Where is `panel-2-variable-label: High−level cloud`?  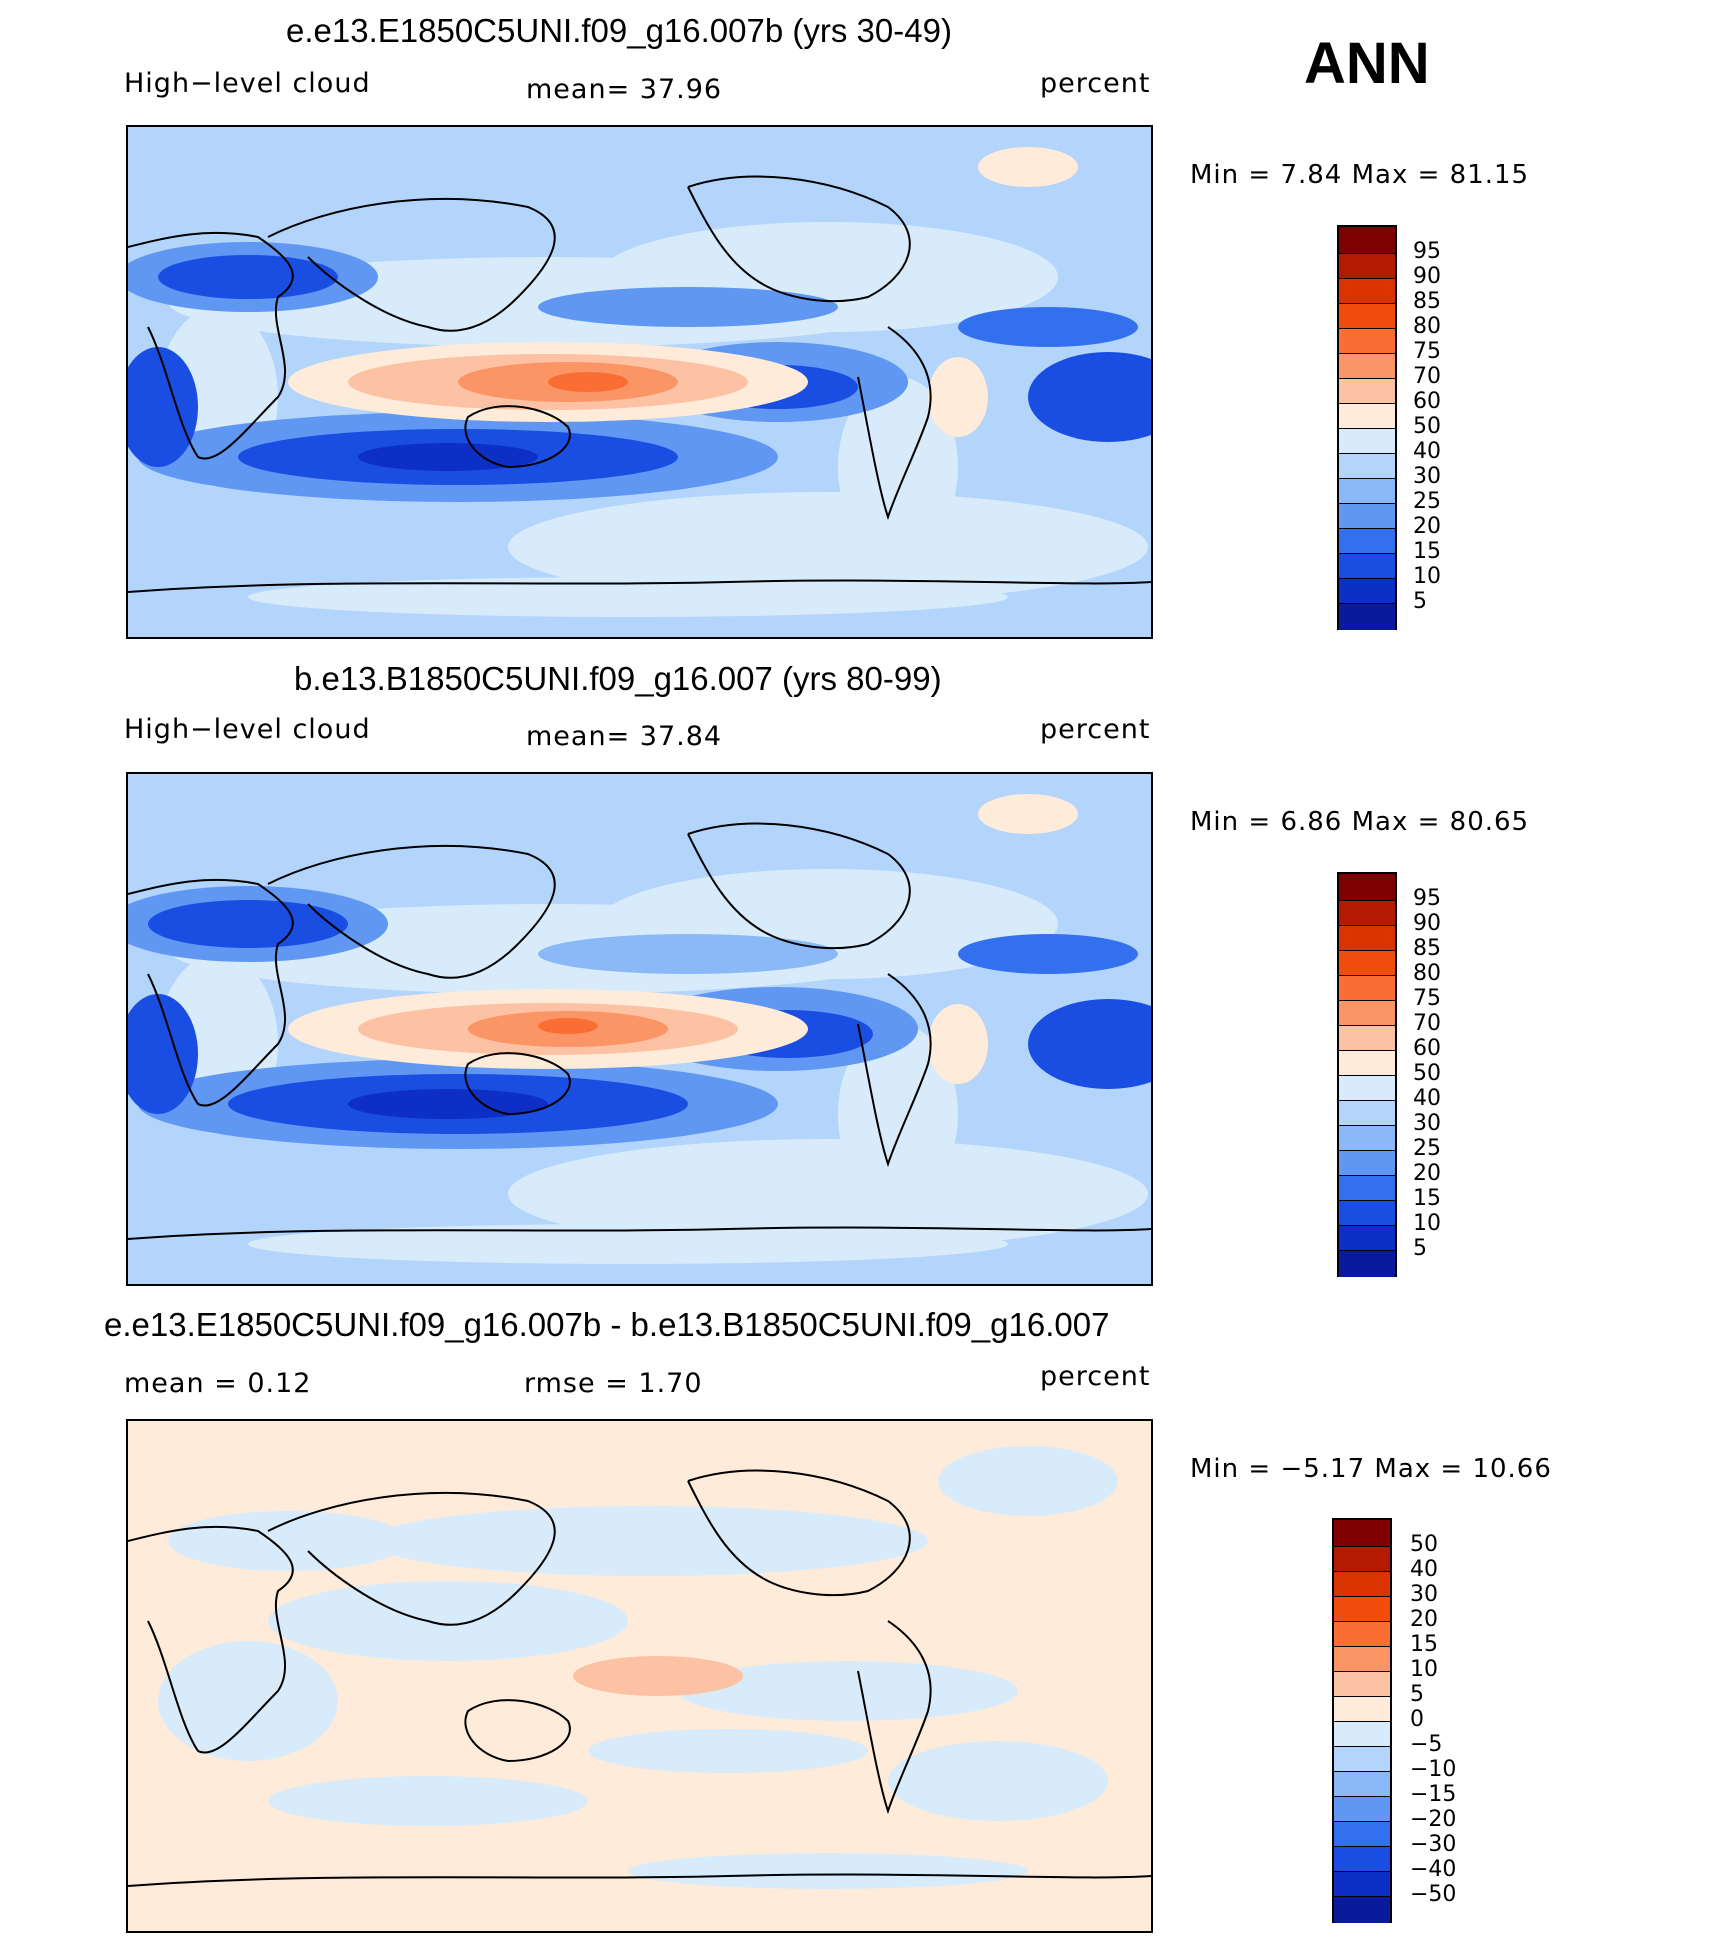
panel-2-variable-label: High−level cloud is located at coordinates (247, 729).